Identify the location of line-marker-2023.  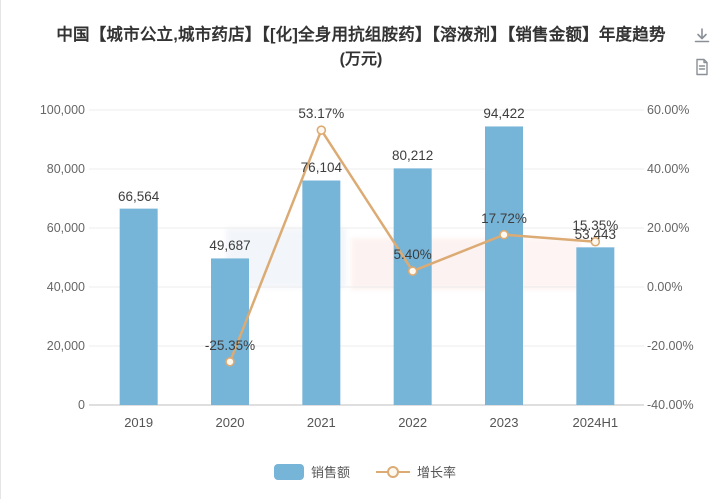
(504, 234).